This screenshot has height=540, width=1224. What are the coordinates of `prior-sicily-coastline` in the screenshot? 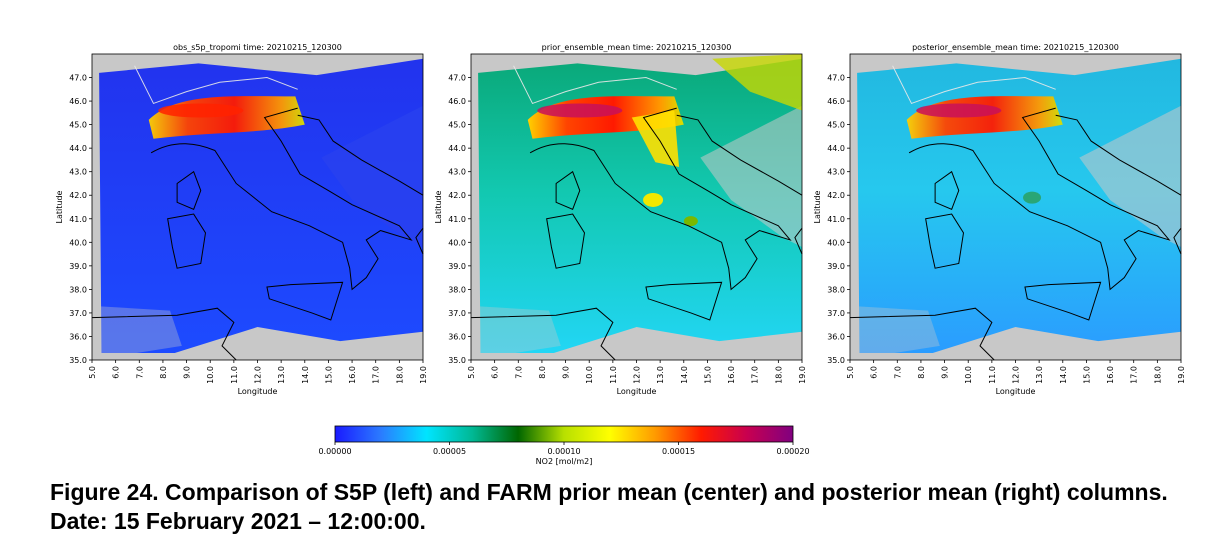 It's located at (684, 301).